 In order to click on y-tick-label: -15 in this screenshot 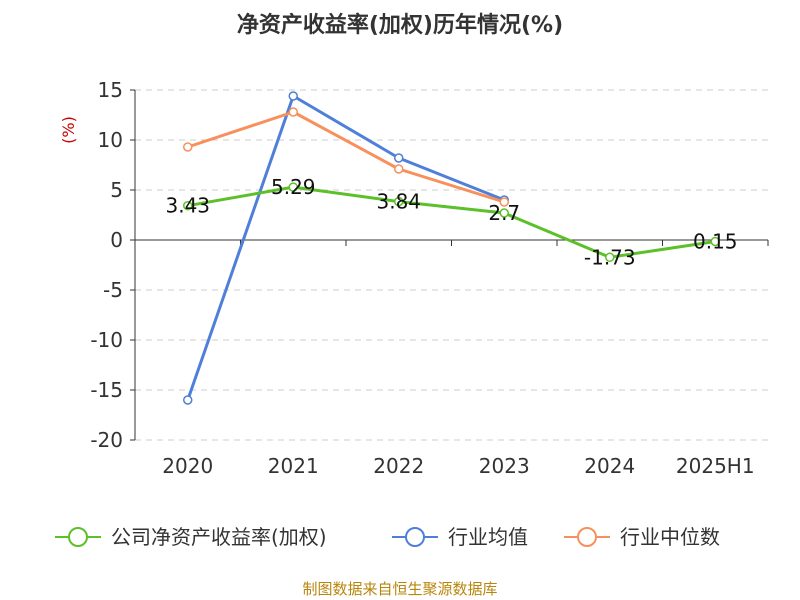, I will do `click(106, 390)`.